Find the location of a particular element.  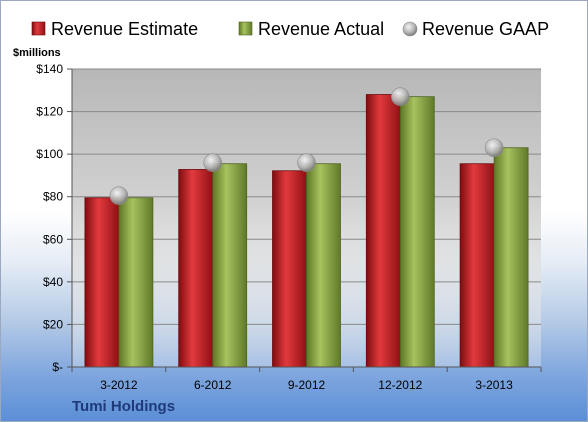

legend-swatch-revenue-estimate is located at coordinates (38, 28).